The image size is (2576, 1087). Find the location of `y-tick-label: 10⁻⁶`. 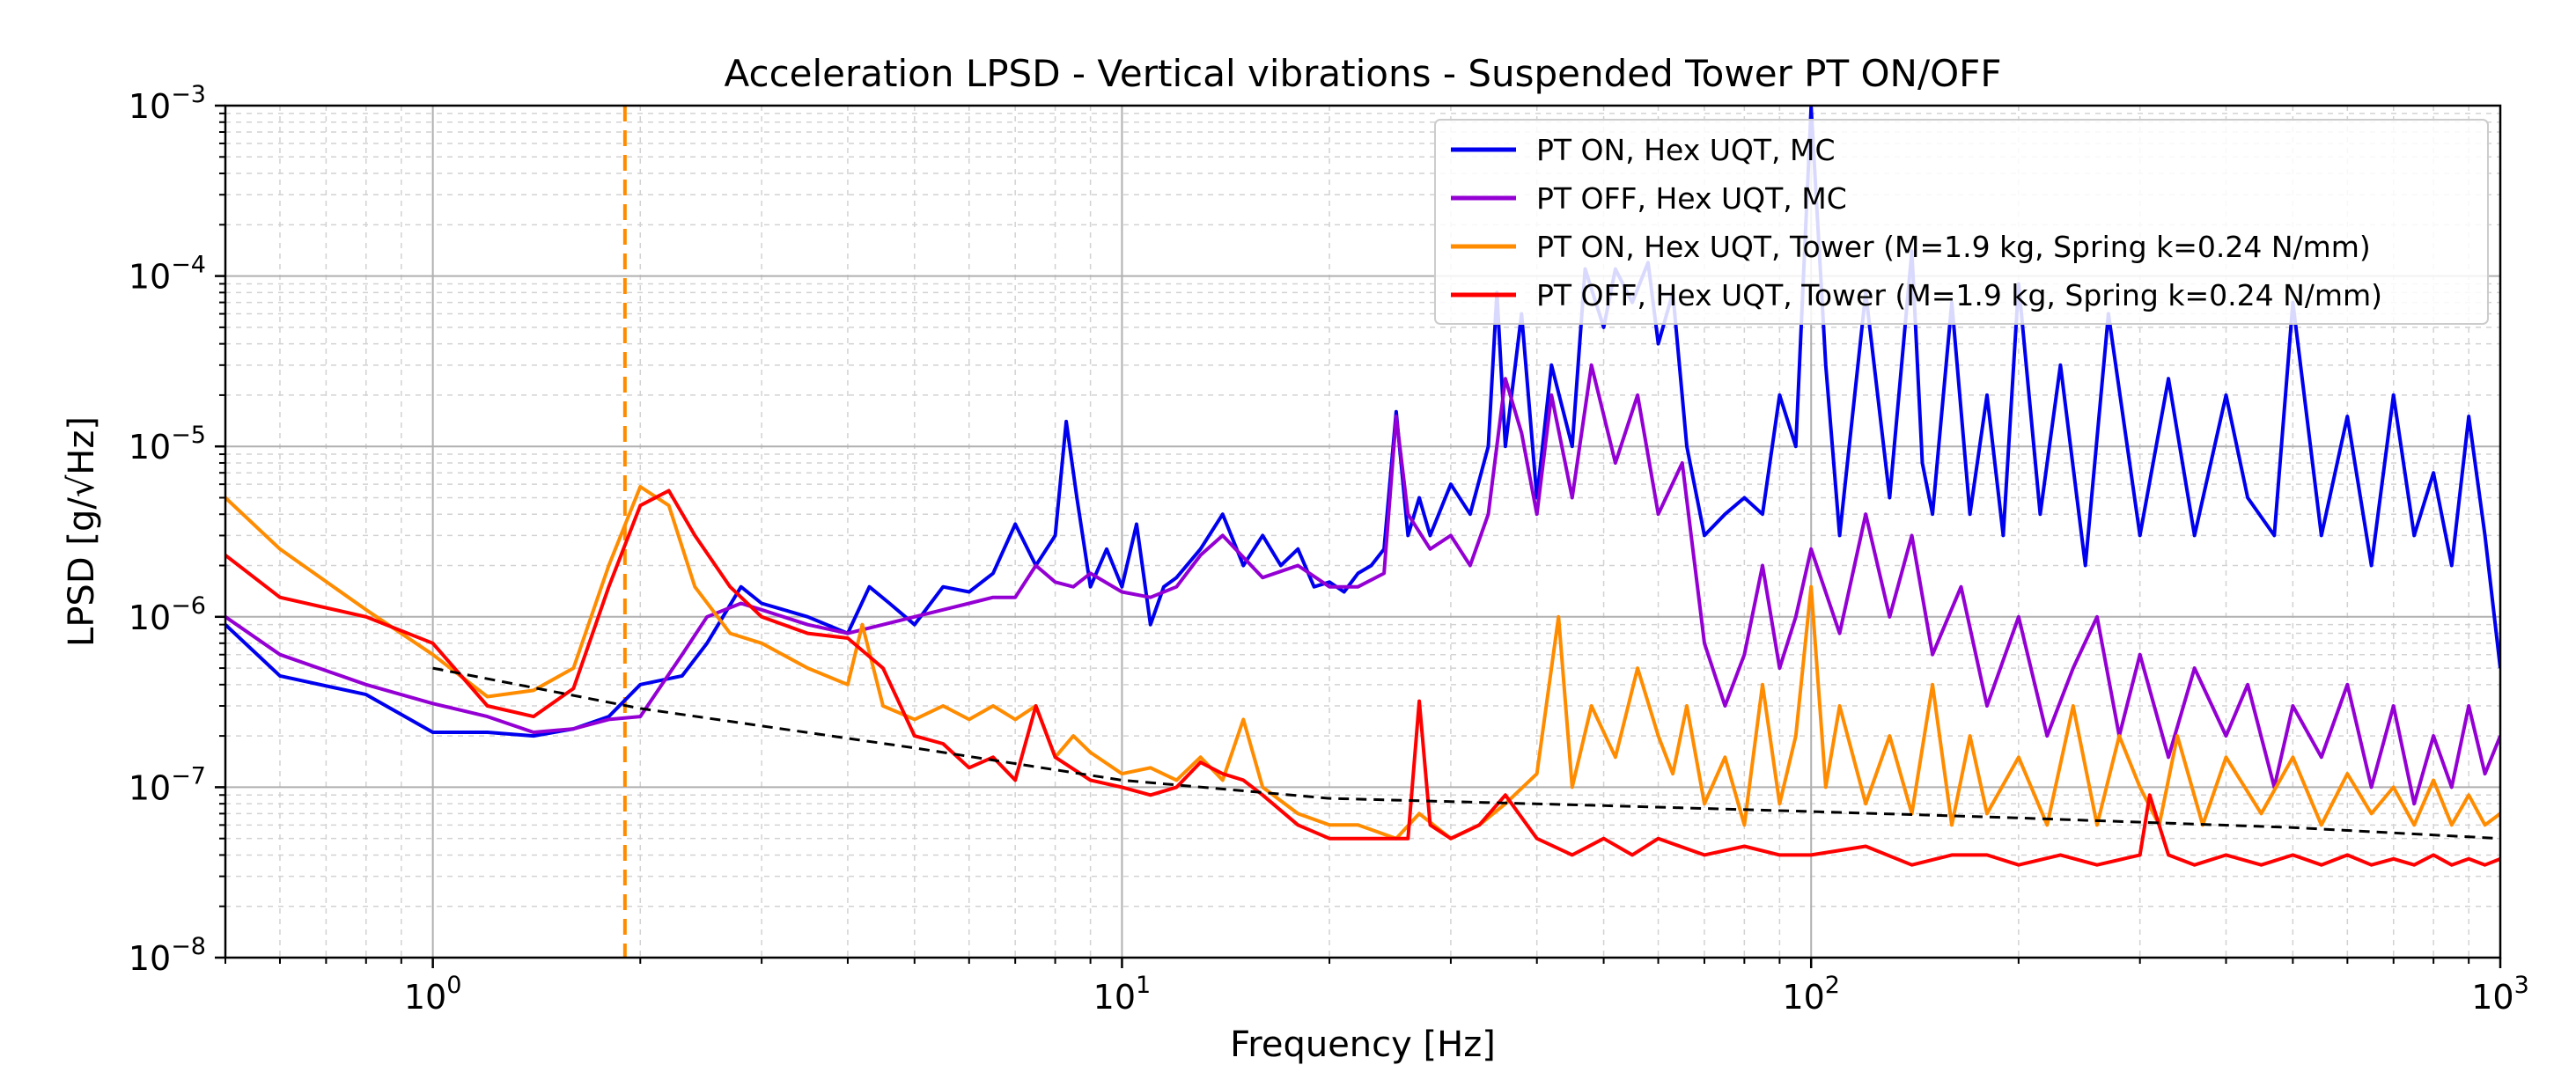

y-tick-label: 10⁻⁶ is located at coordinates (168, 615).